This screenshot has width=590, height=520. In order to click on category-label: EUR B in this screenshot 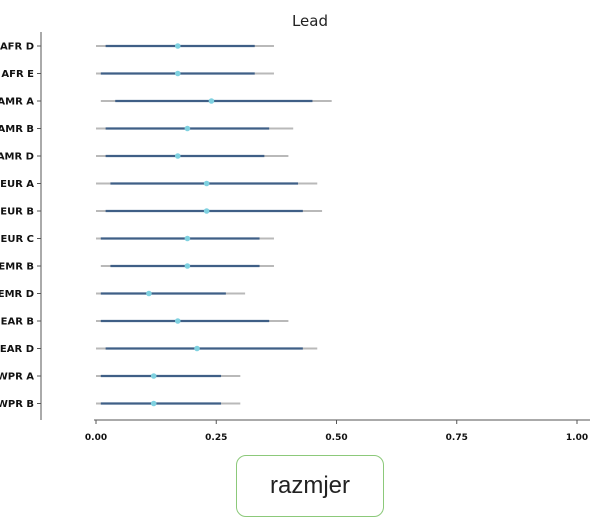, I will do `click(17, 212)`.